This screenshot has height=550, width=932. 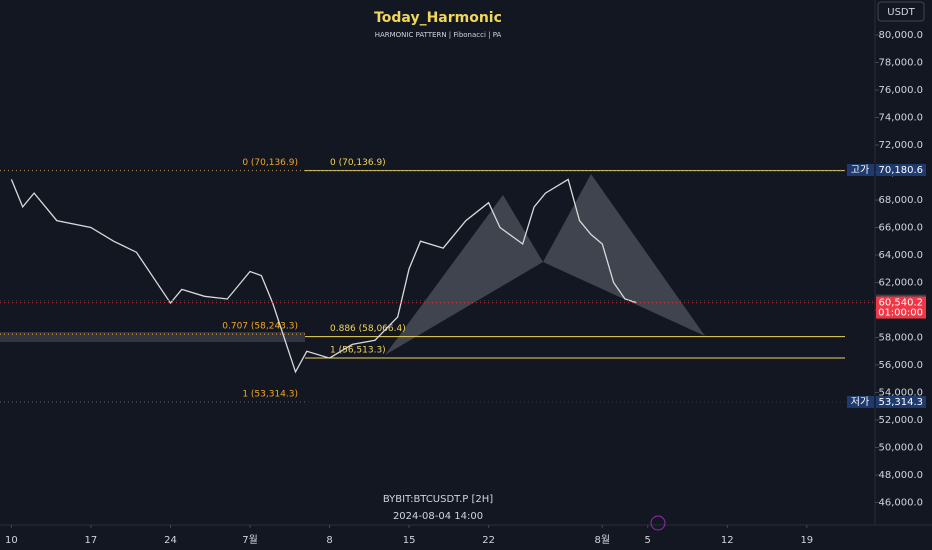 What do you see at coordinates (488, 540) in the screenshot?
I see `x-tick-label: 22` at bounding box center [488, 540].